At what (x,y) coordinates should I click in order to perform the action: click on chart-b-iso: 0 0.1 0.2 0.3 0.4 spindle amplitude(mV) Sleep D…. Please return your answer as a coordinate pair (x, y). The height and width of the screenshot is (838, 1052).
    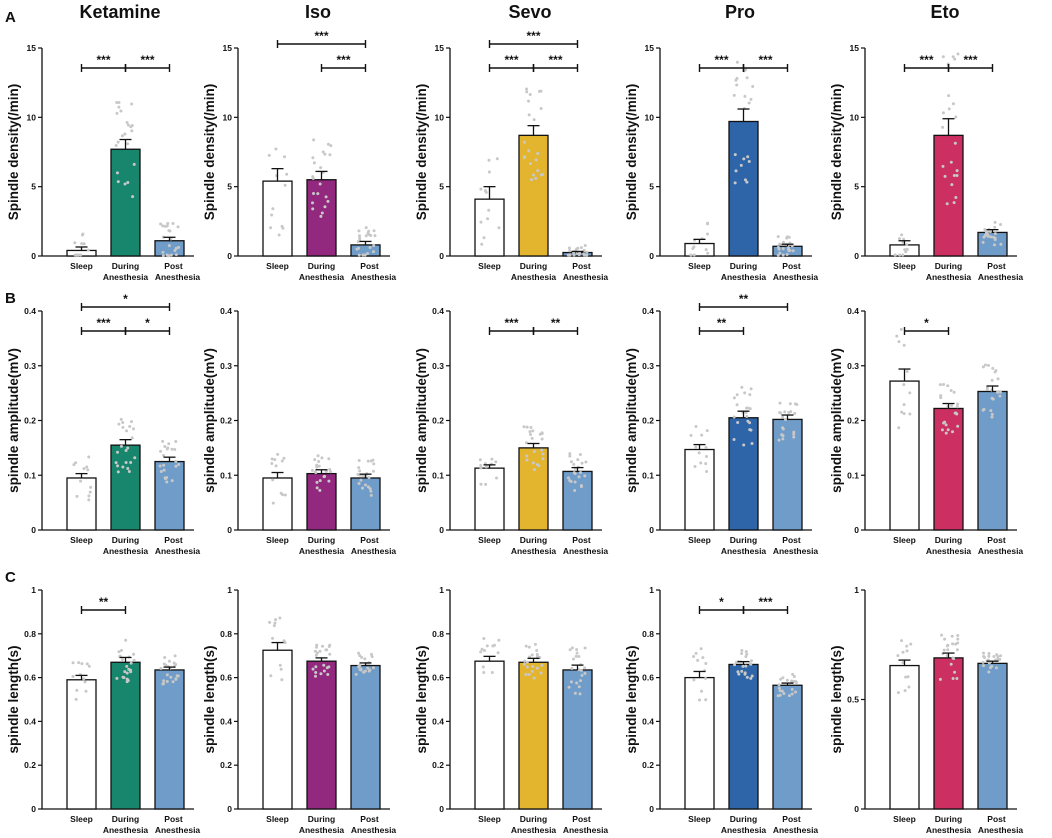
    Looking at the image, I should click on (299, 431).